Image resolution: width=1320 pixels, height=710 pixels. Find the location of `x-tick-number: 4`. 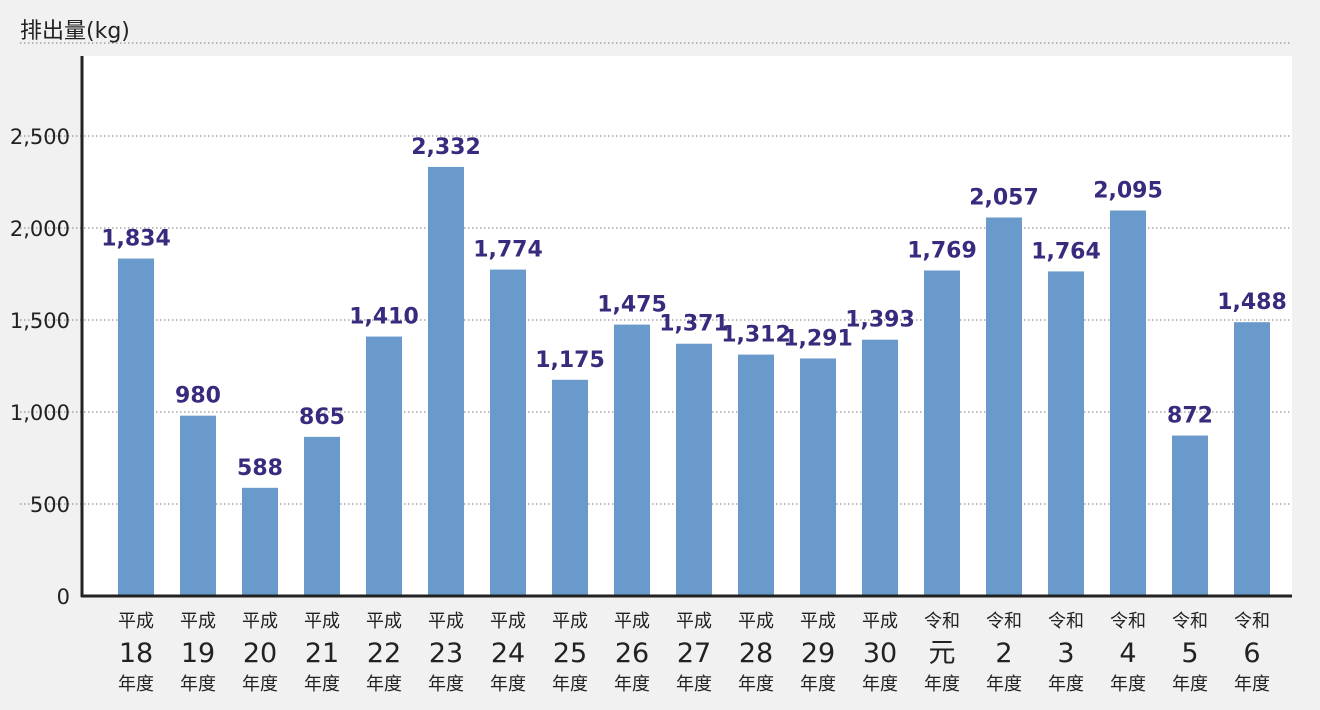

x-tick-number: 4 is located at coordinates (1127, 653).